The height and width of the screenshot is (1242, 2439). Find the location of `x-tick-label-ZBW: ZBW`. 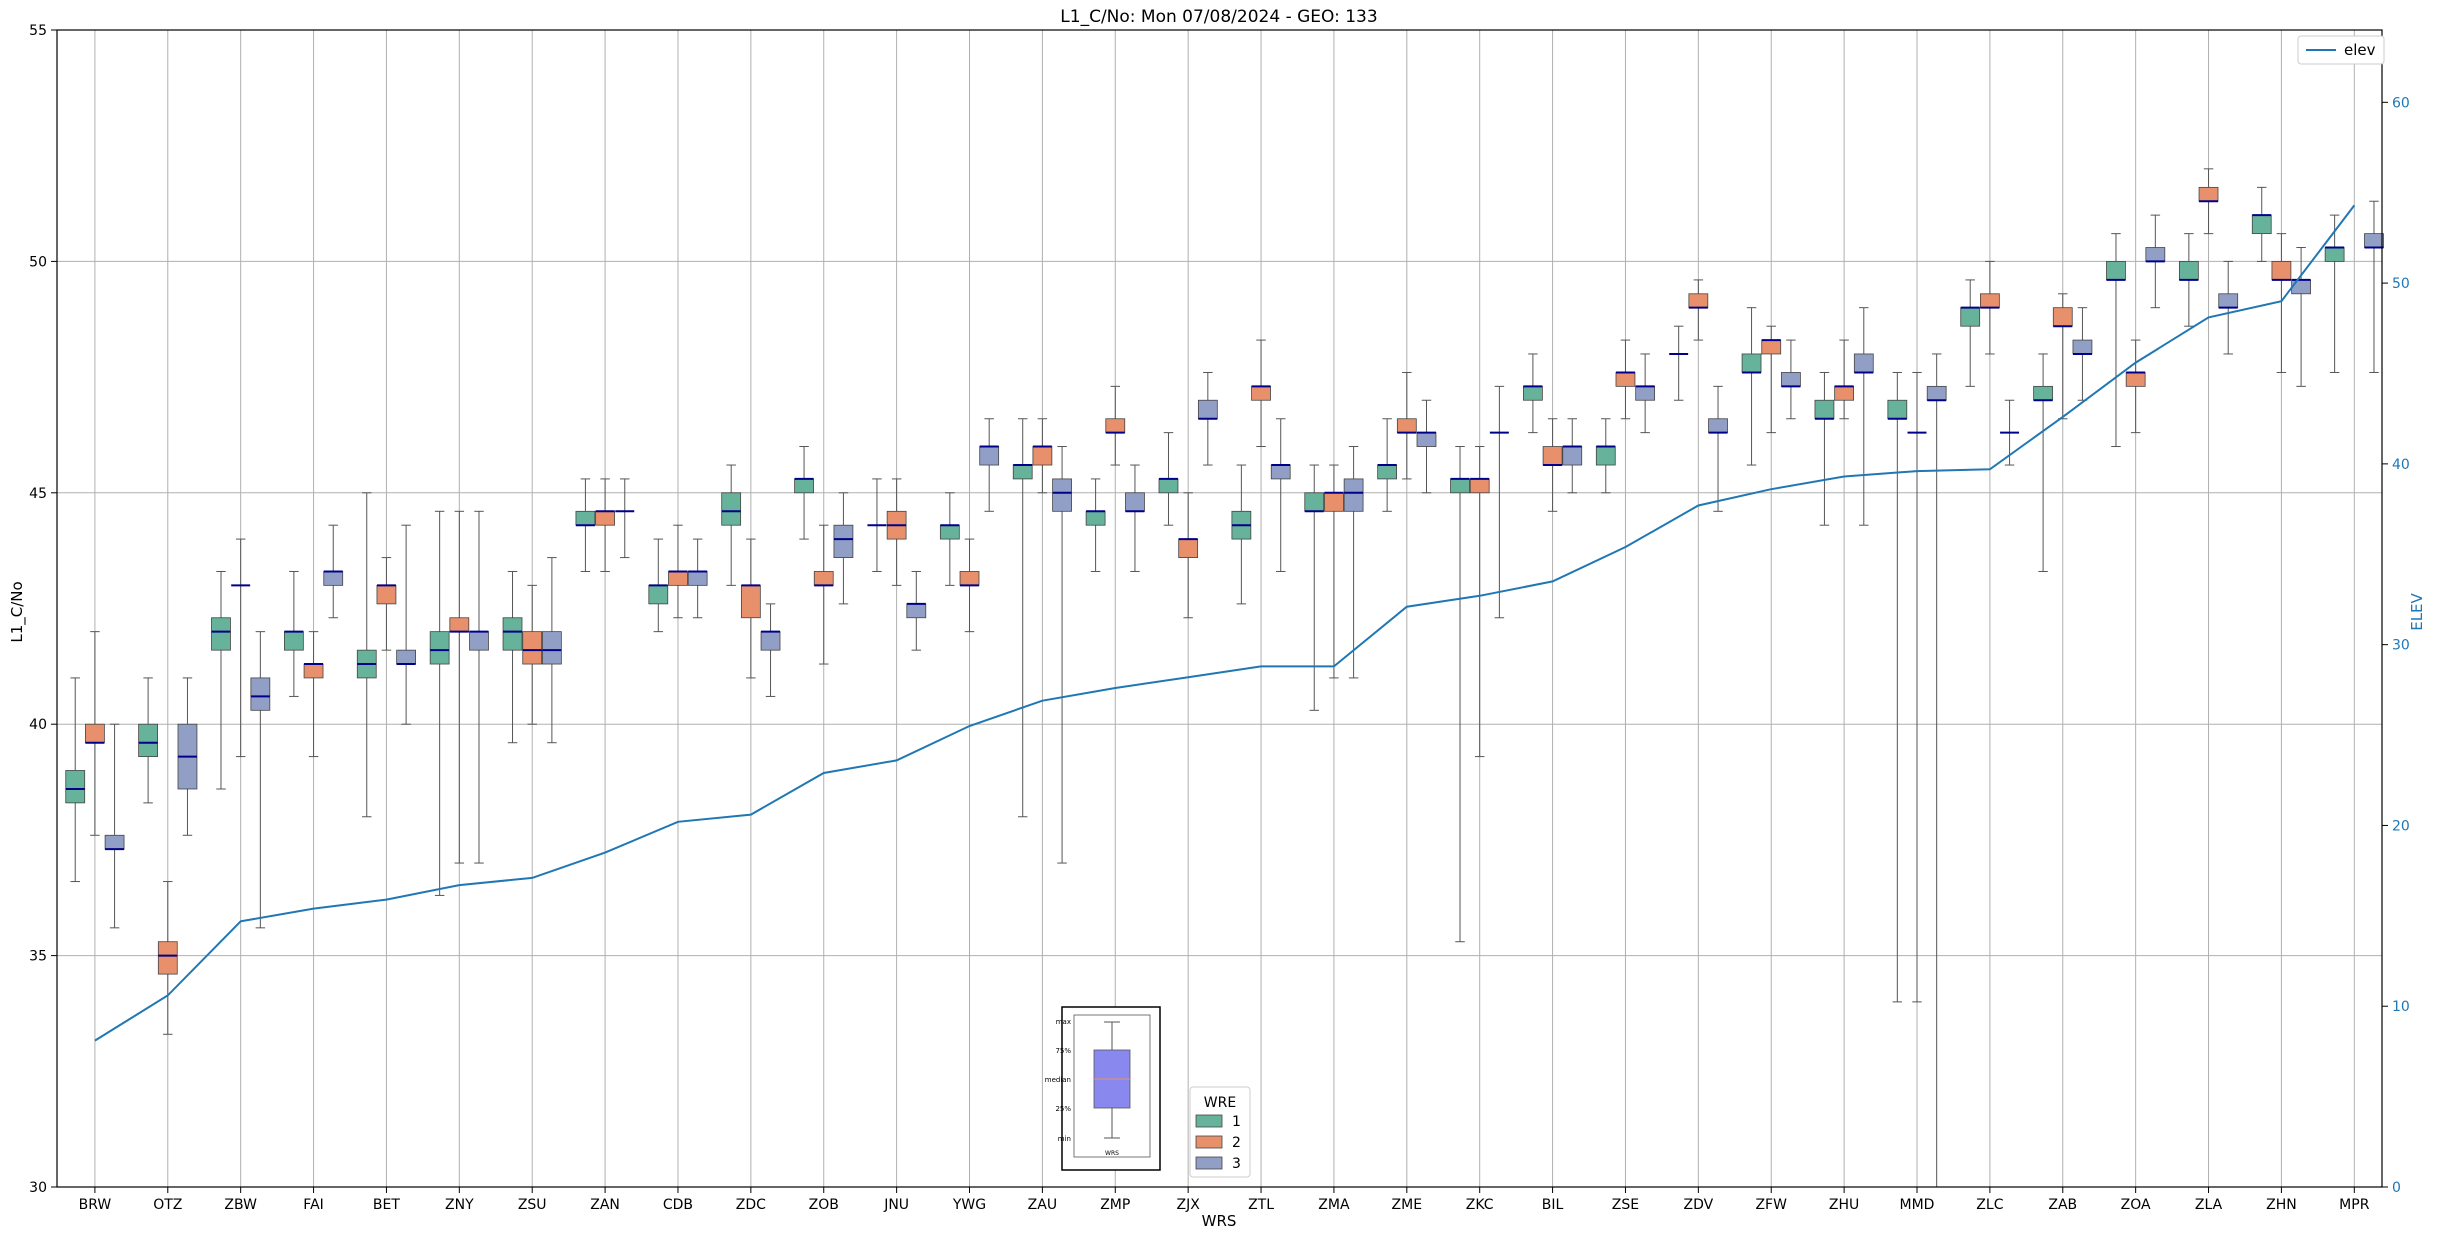

x-tick-label-ZBW: ZBW is located at coordinates (240, 1205).